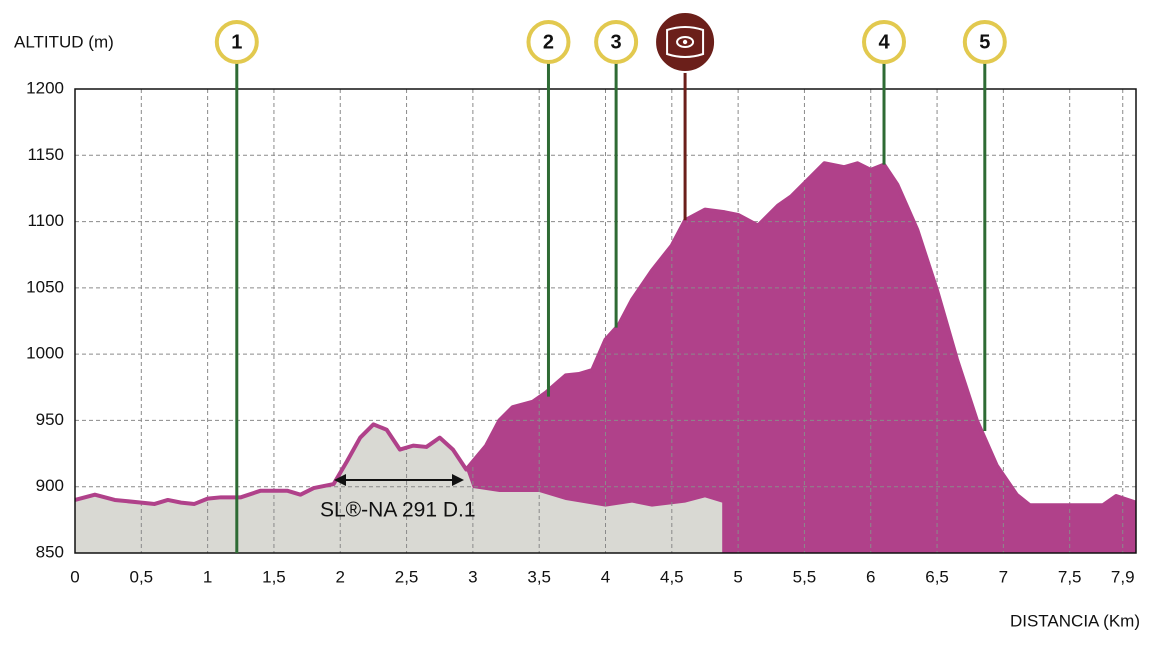  I want to click on waypoint-label: 5, so click(984, 42).